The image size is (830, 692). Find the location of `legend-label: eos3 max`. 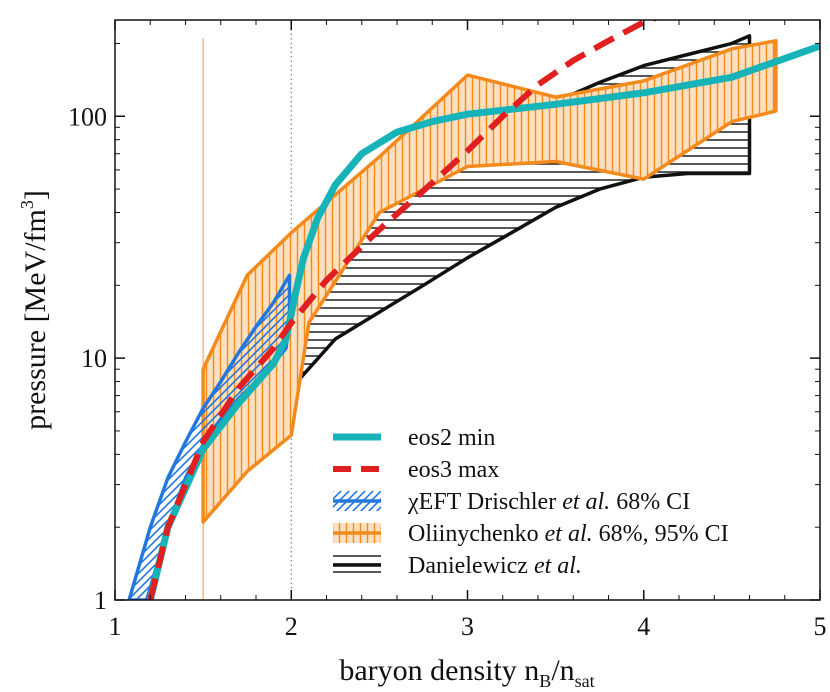

legend-label: eos3 max is located at coordinates (453, 470).